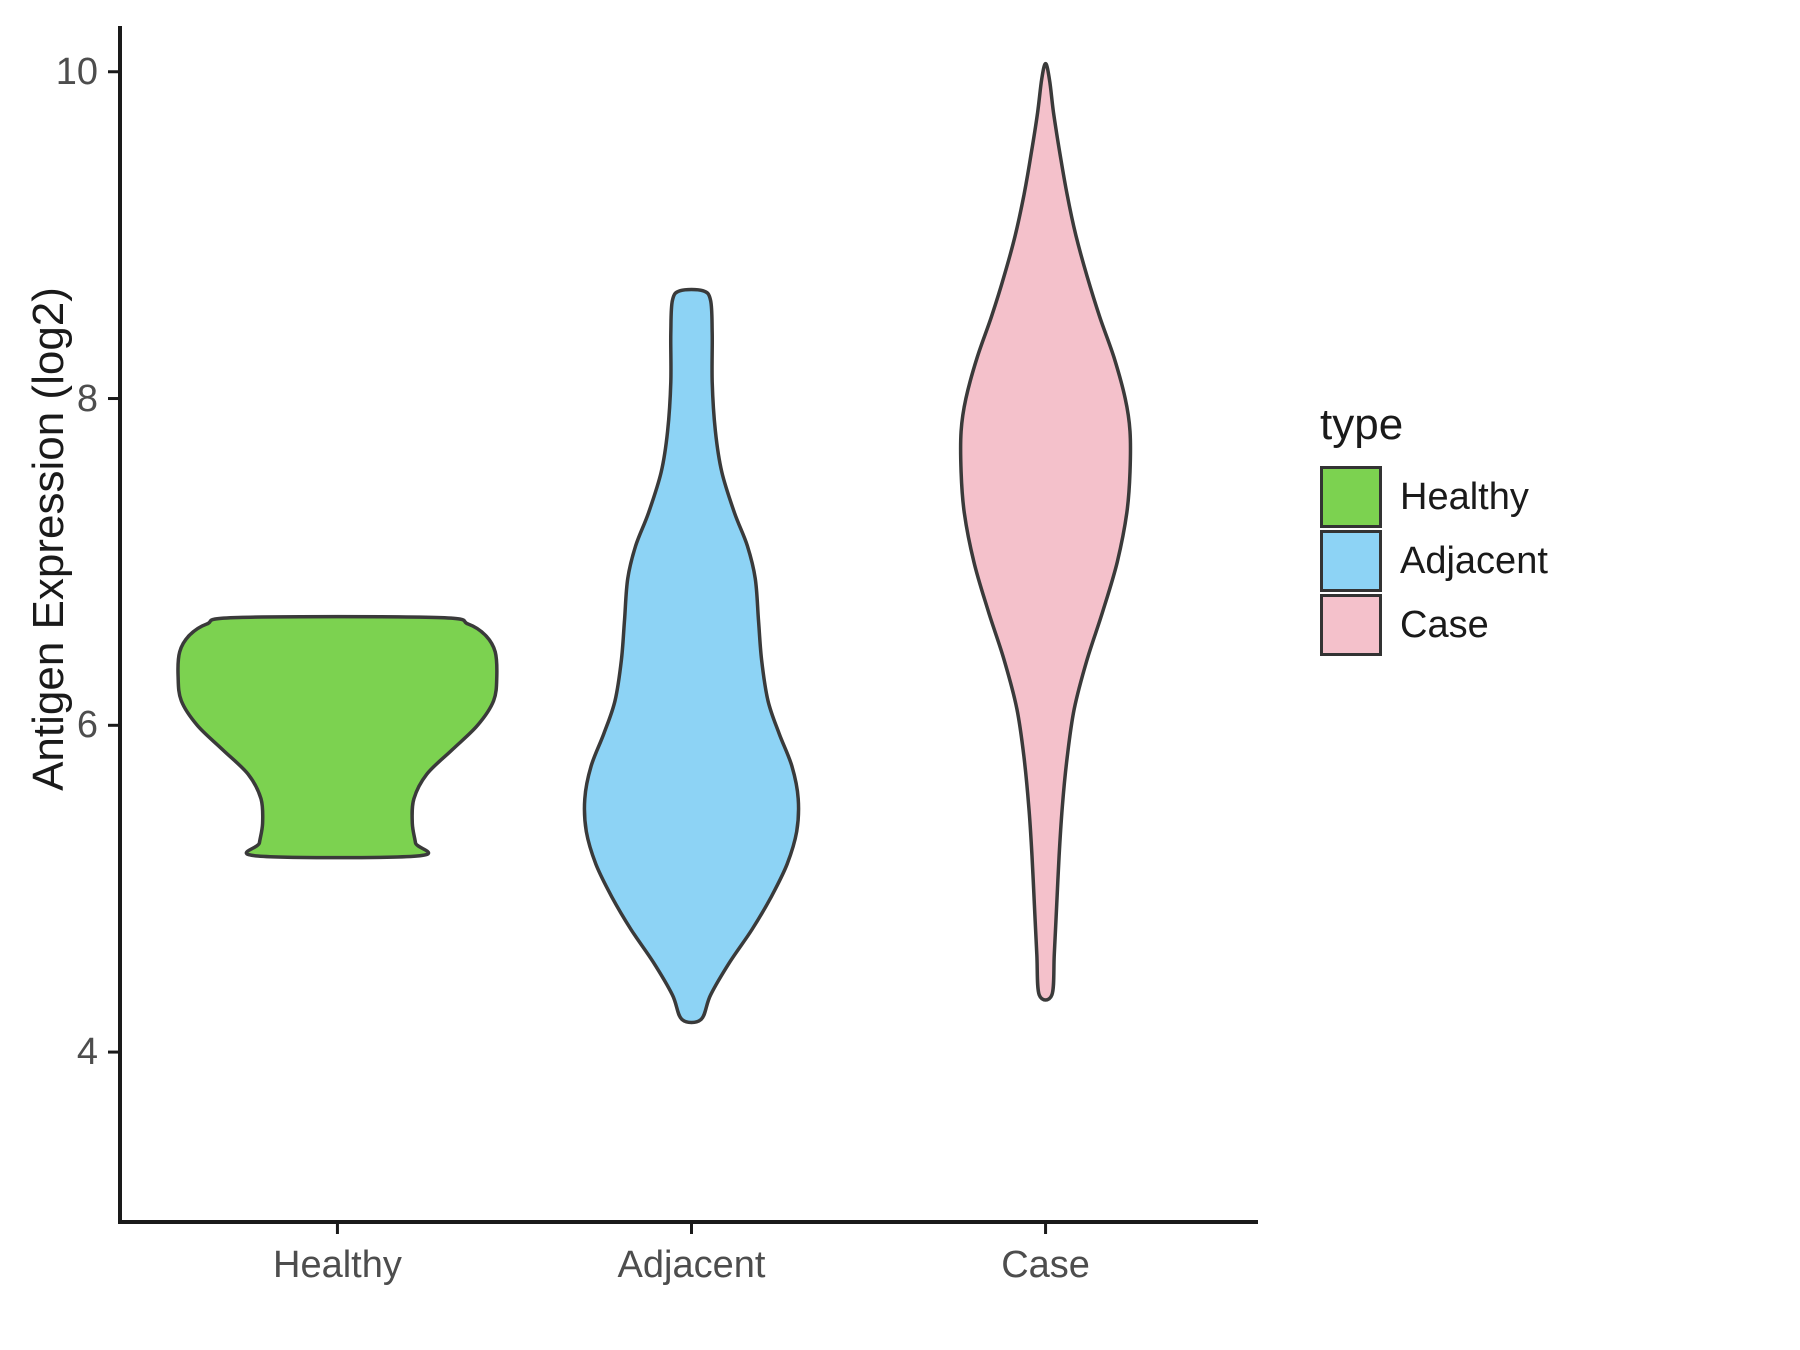 This screenshot has height=1350, width=1800. Describe the element at coordinates (337, 737) in the screenshot. I see `violin-healthy` at that location.